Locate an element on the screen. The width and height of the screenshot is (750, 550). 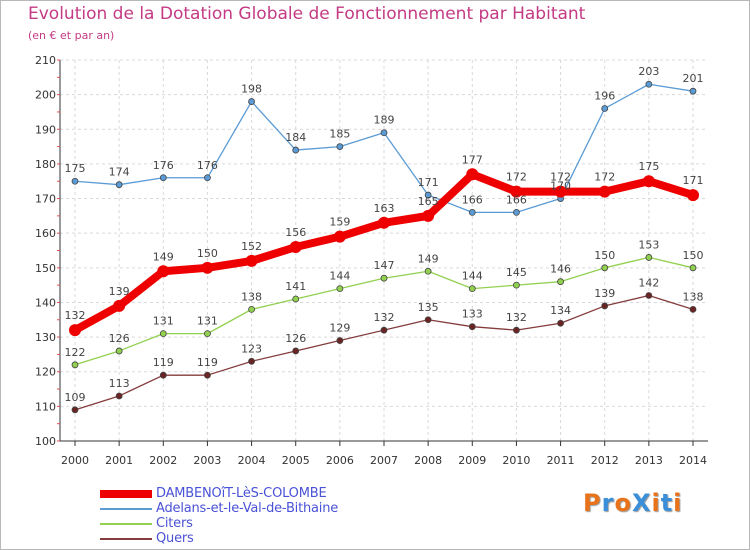
x-tick-label: 2007 is located at coordinates (384, 460).